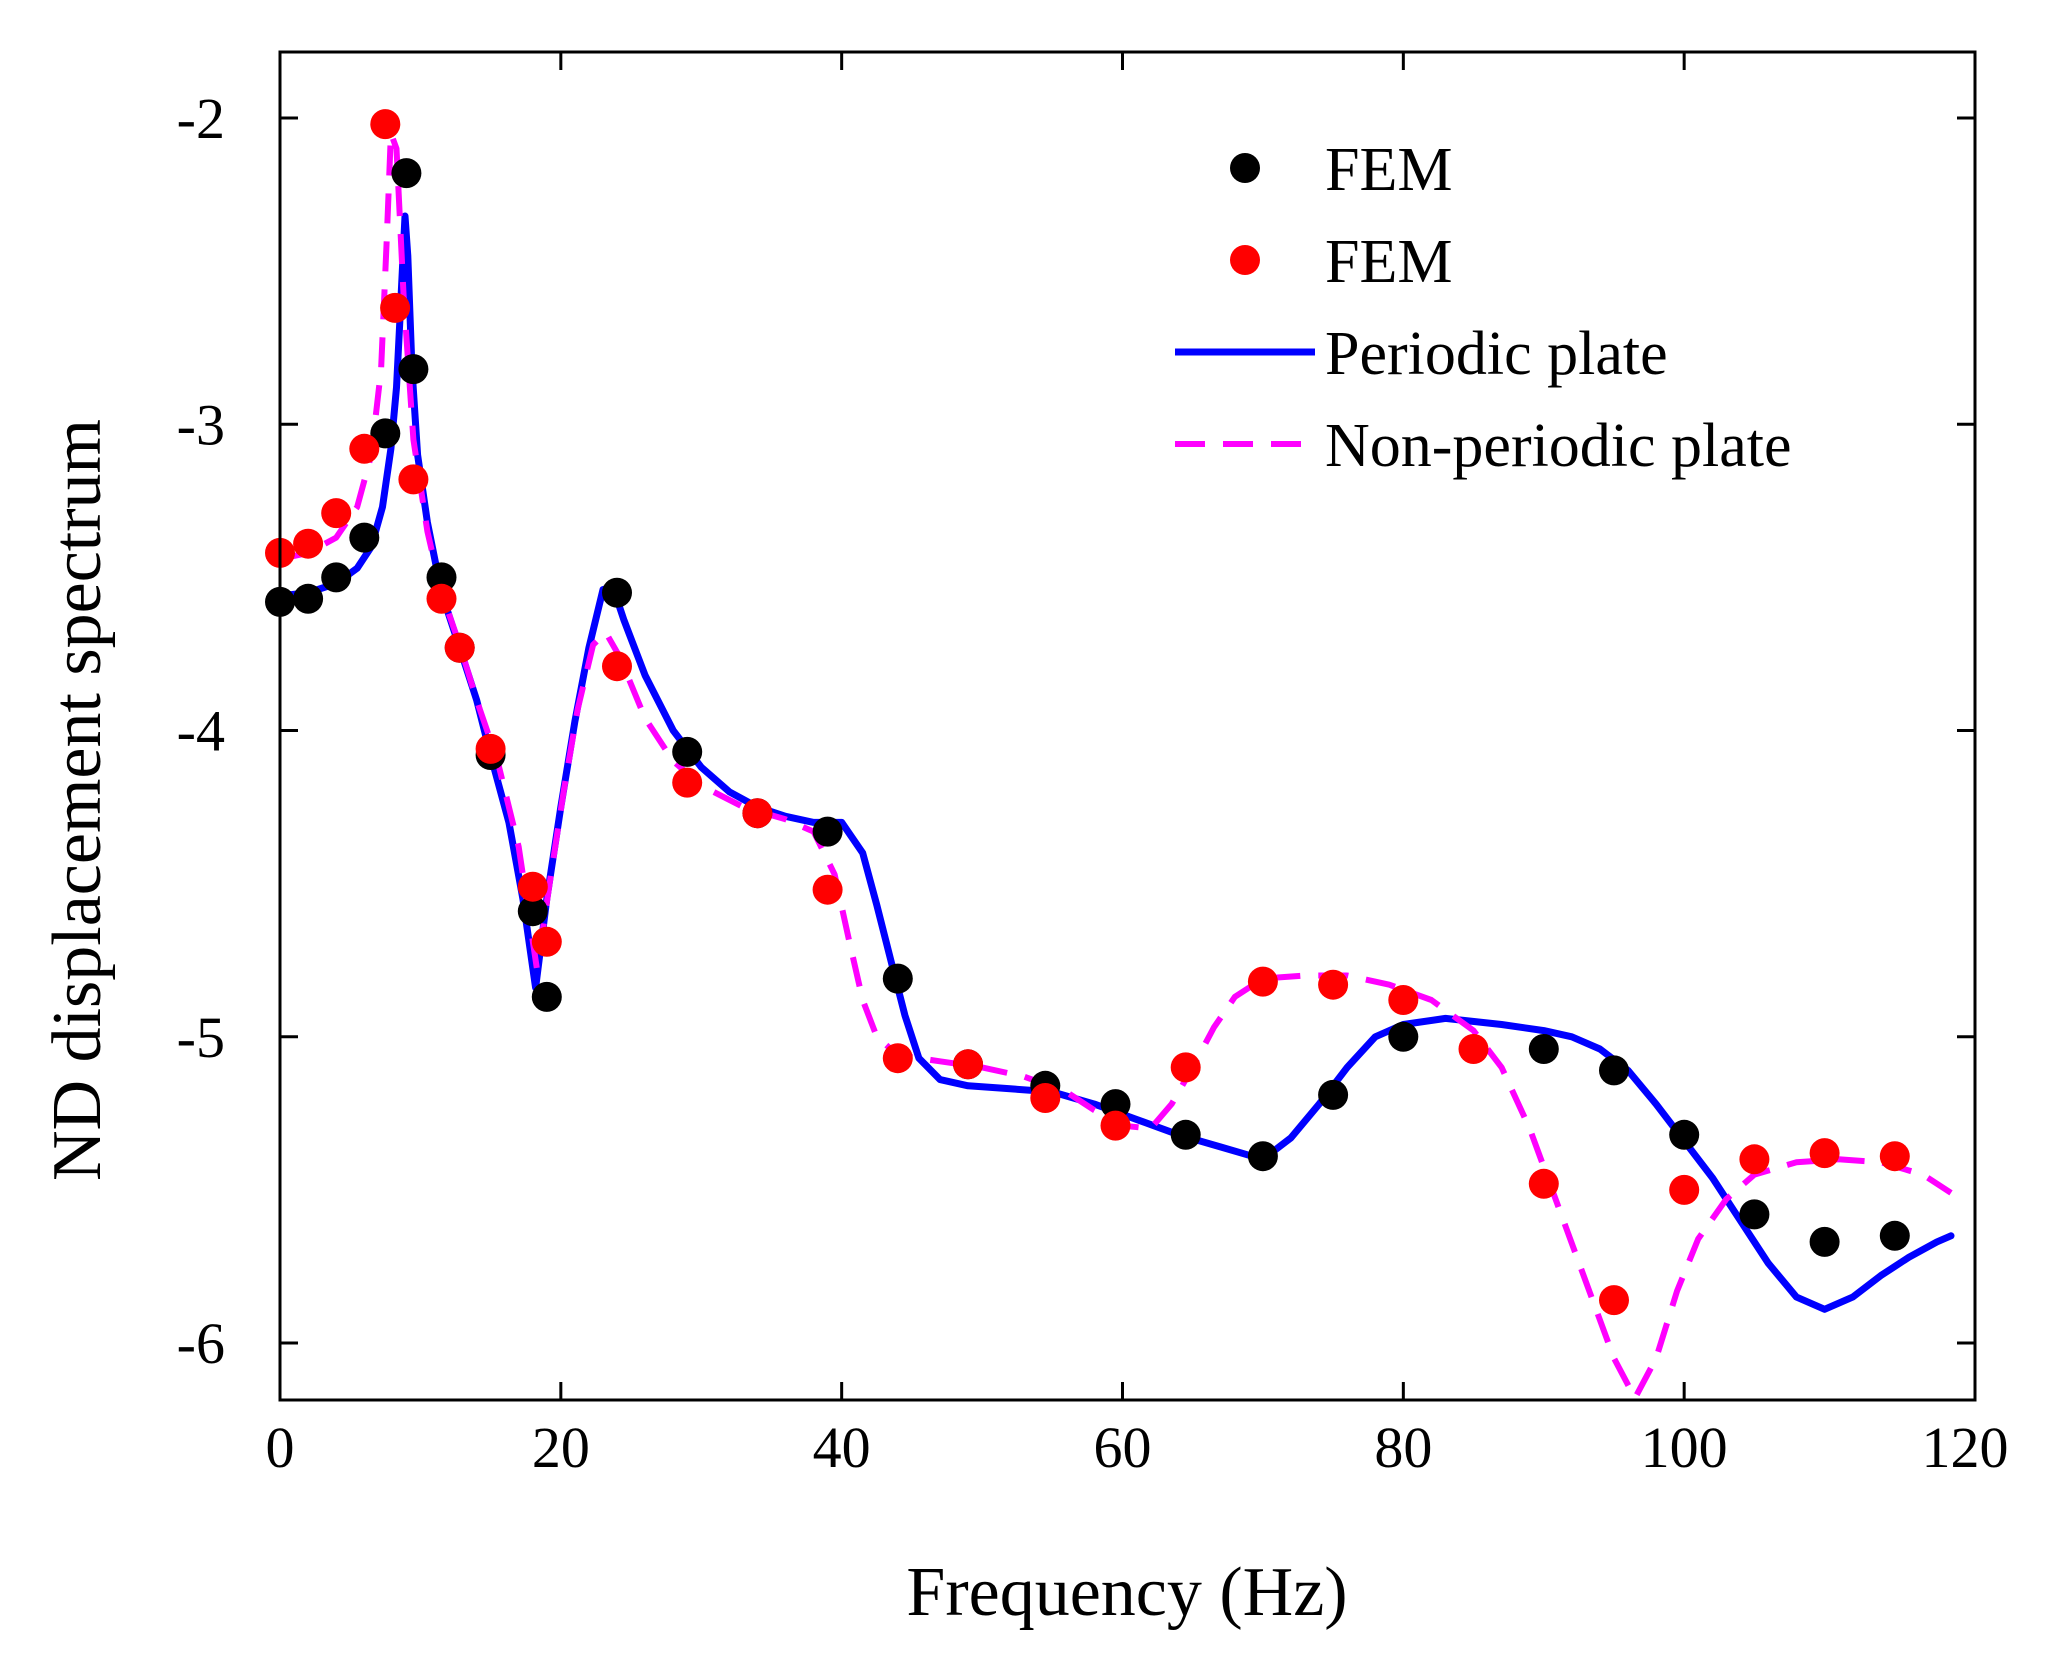 This screenshot has width=2049, height=1653. What do you see at coordinates (842, 1447) in the screenshot?
I see `x-tick-label: 40` at bounding box center [842, 1447].